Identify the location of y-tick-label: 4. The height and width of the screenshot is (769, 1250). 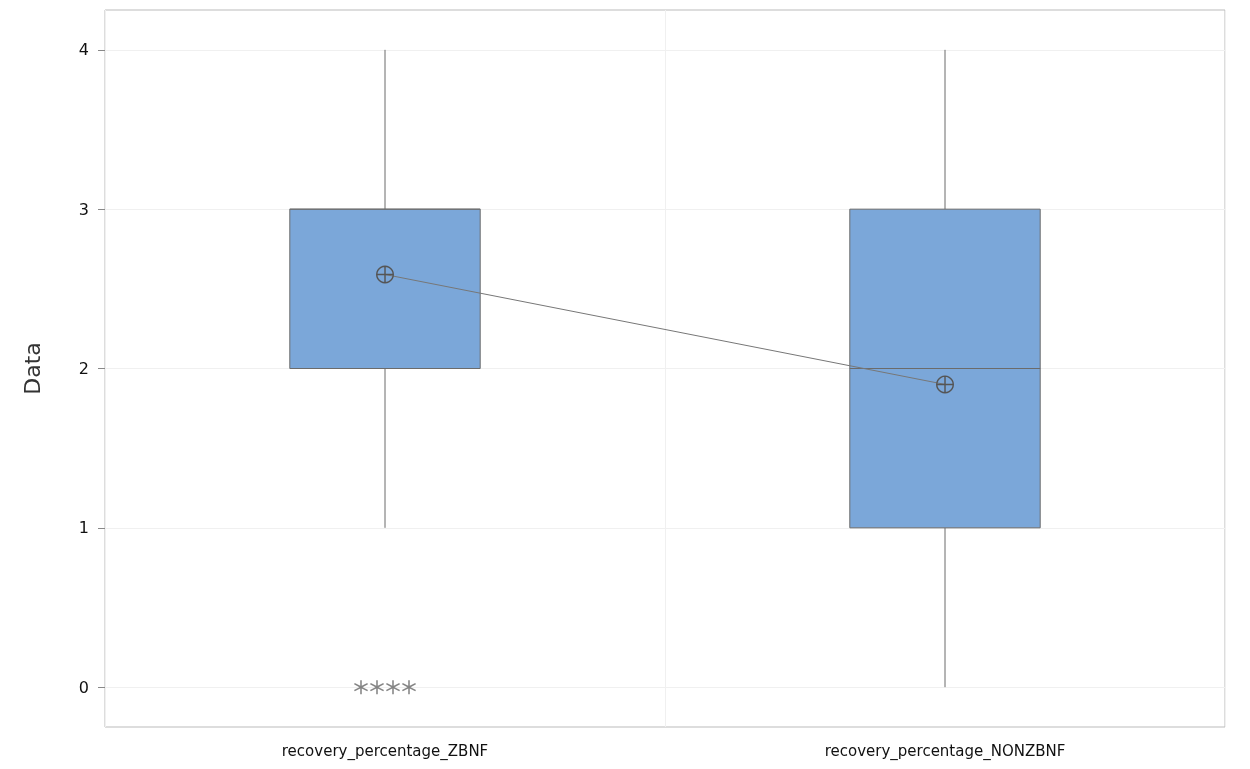
(83, 50).